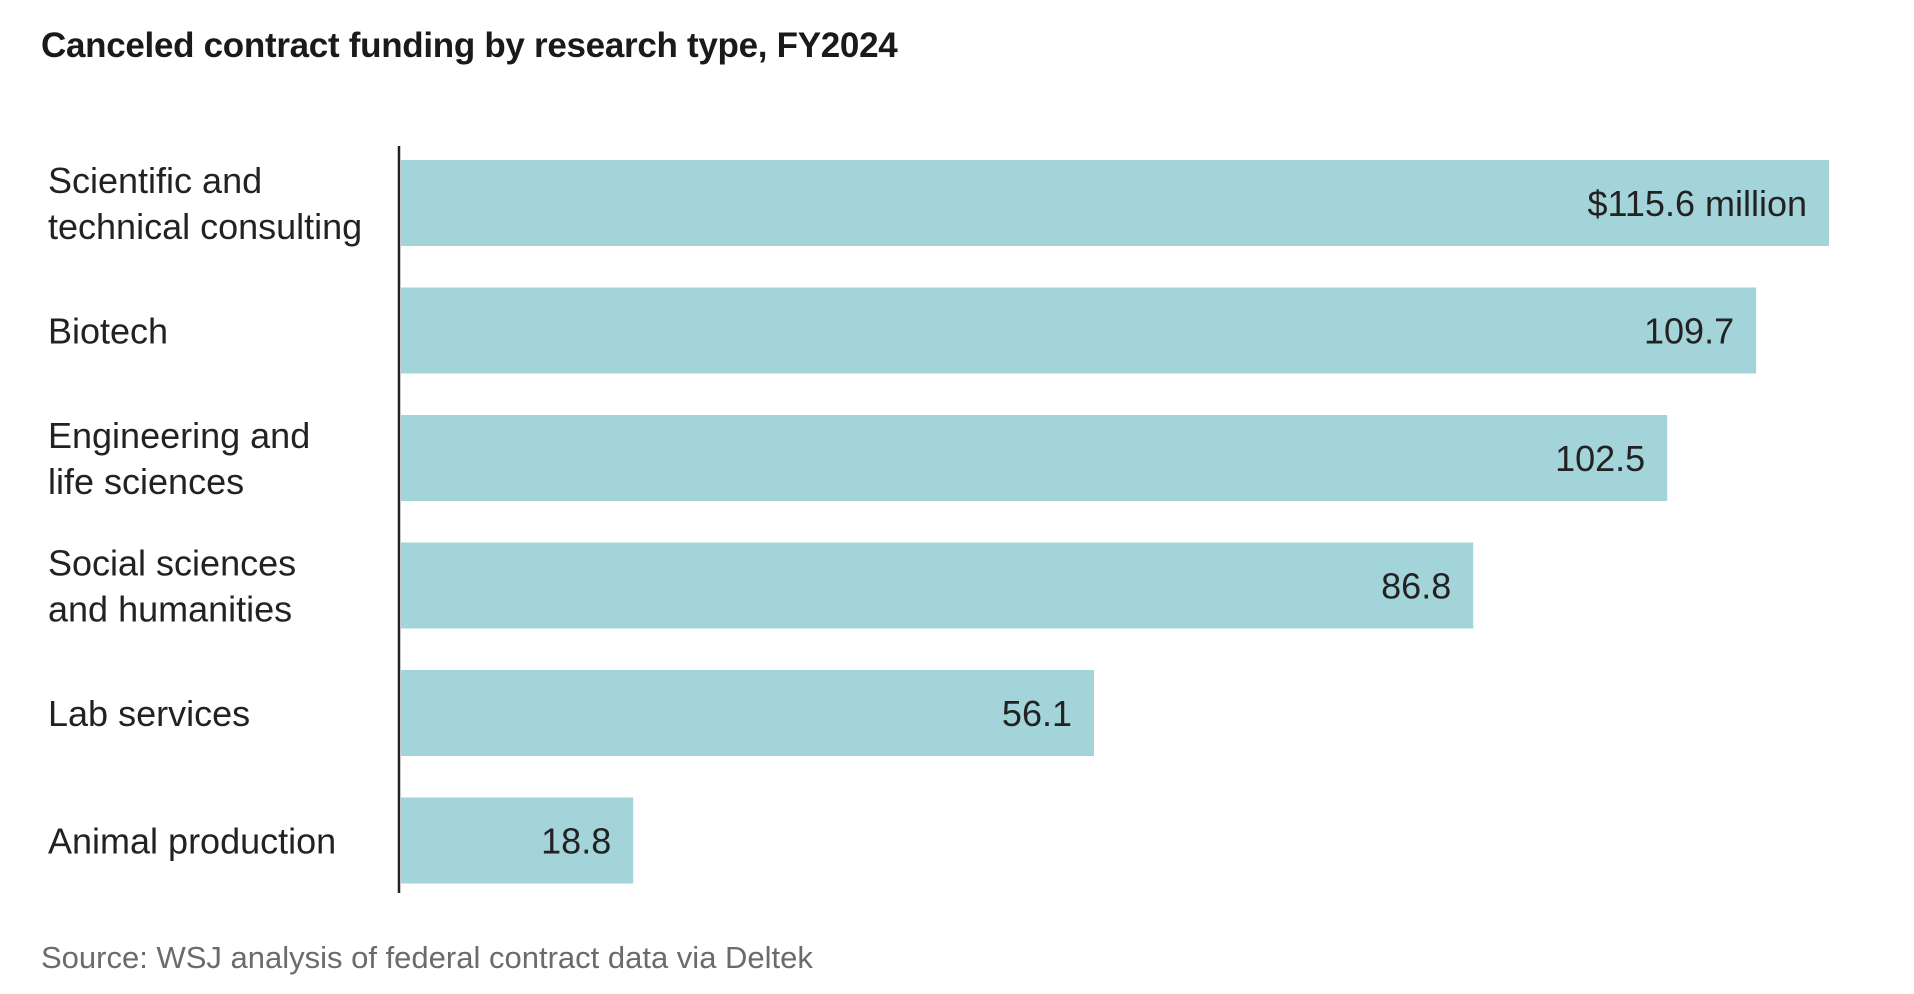 This screenshot has height=994, width=1914. I want to click on category-label-5-line-0: Animal production, so click(192, 841).